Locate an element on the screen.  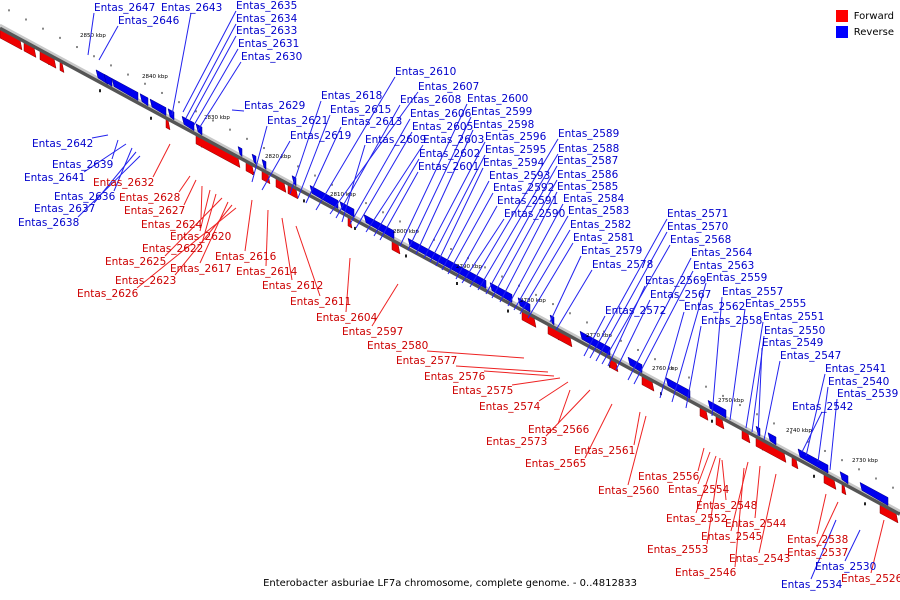
gene-label: Entas_2546 is located at coordinates (706, 573).